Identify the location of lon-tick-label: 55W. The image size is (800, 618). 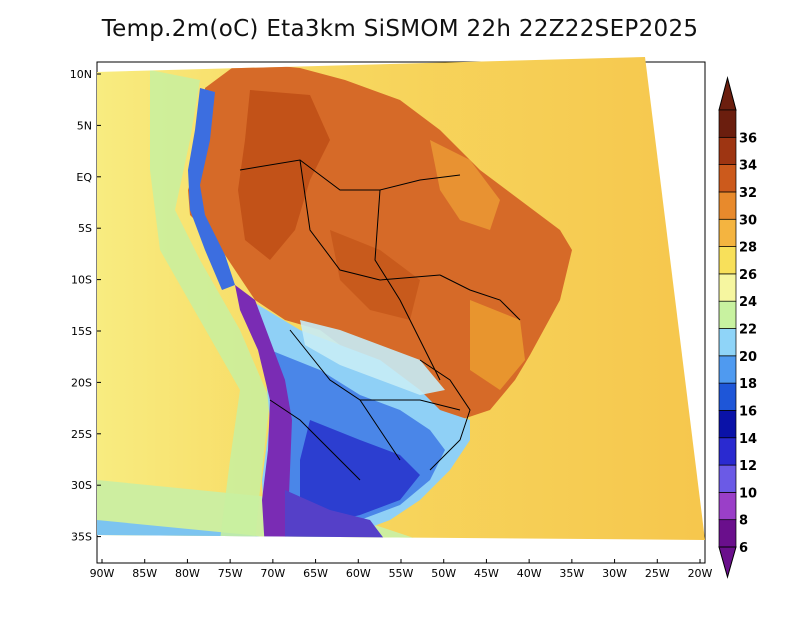
(401, 573).